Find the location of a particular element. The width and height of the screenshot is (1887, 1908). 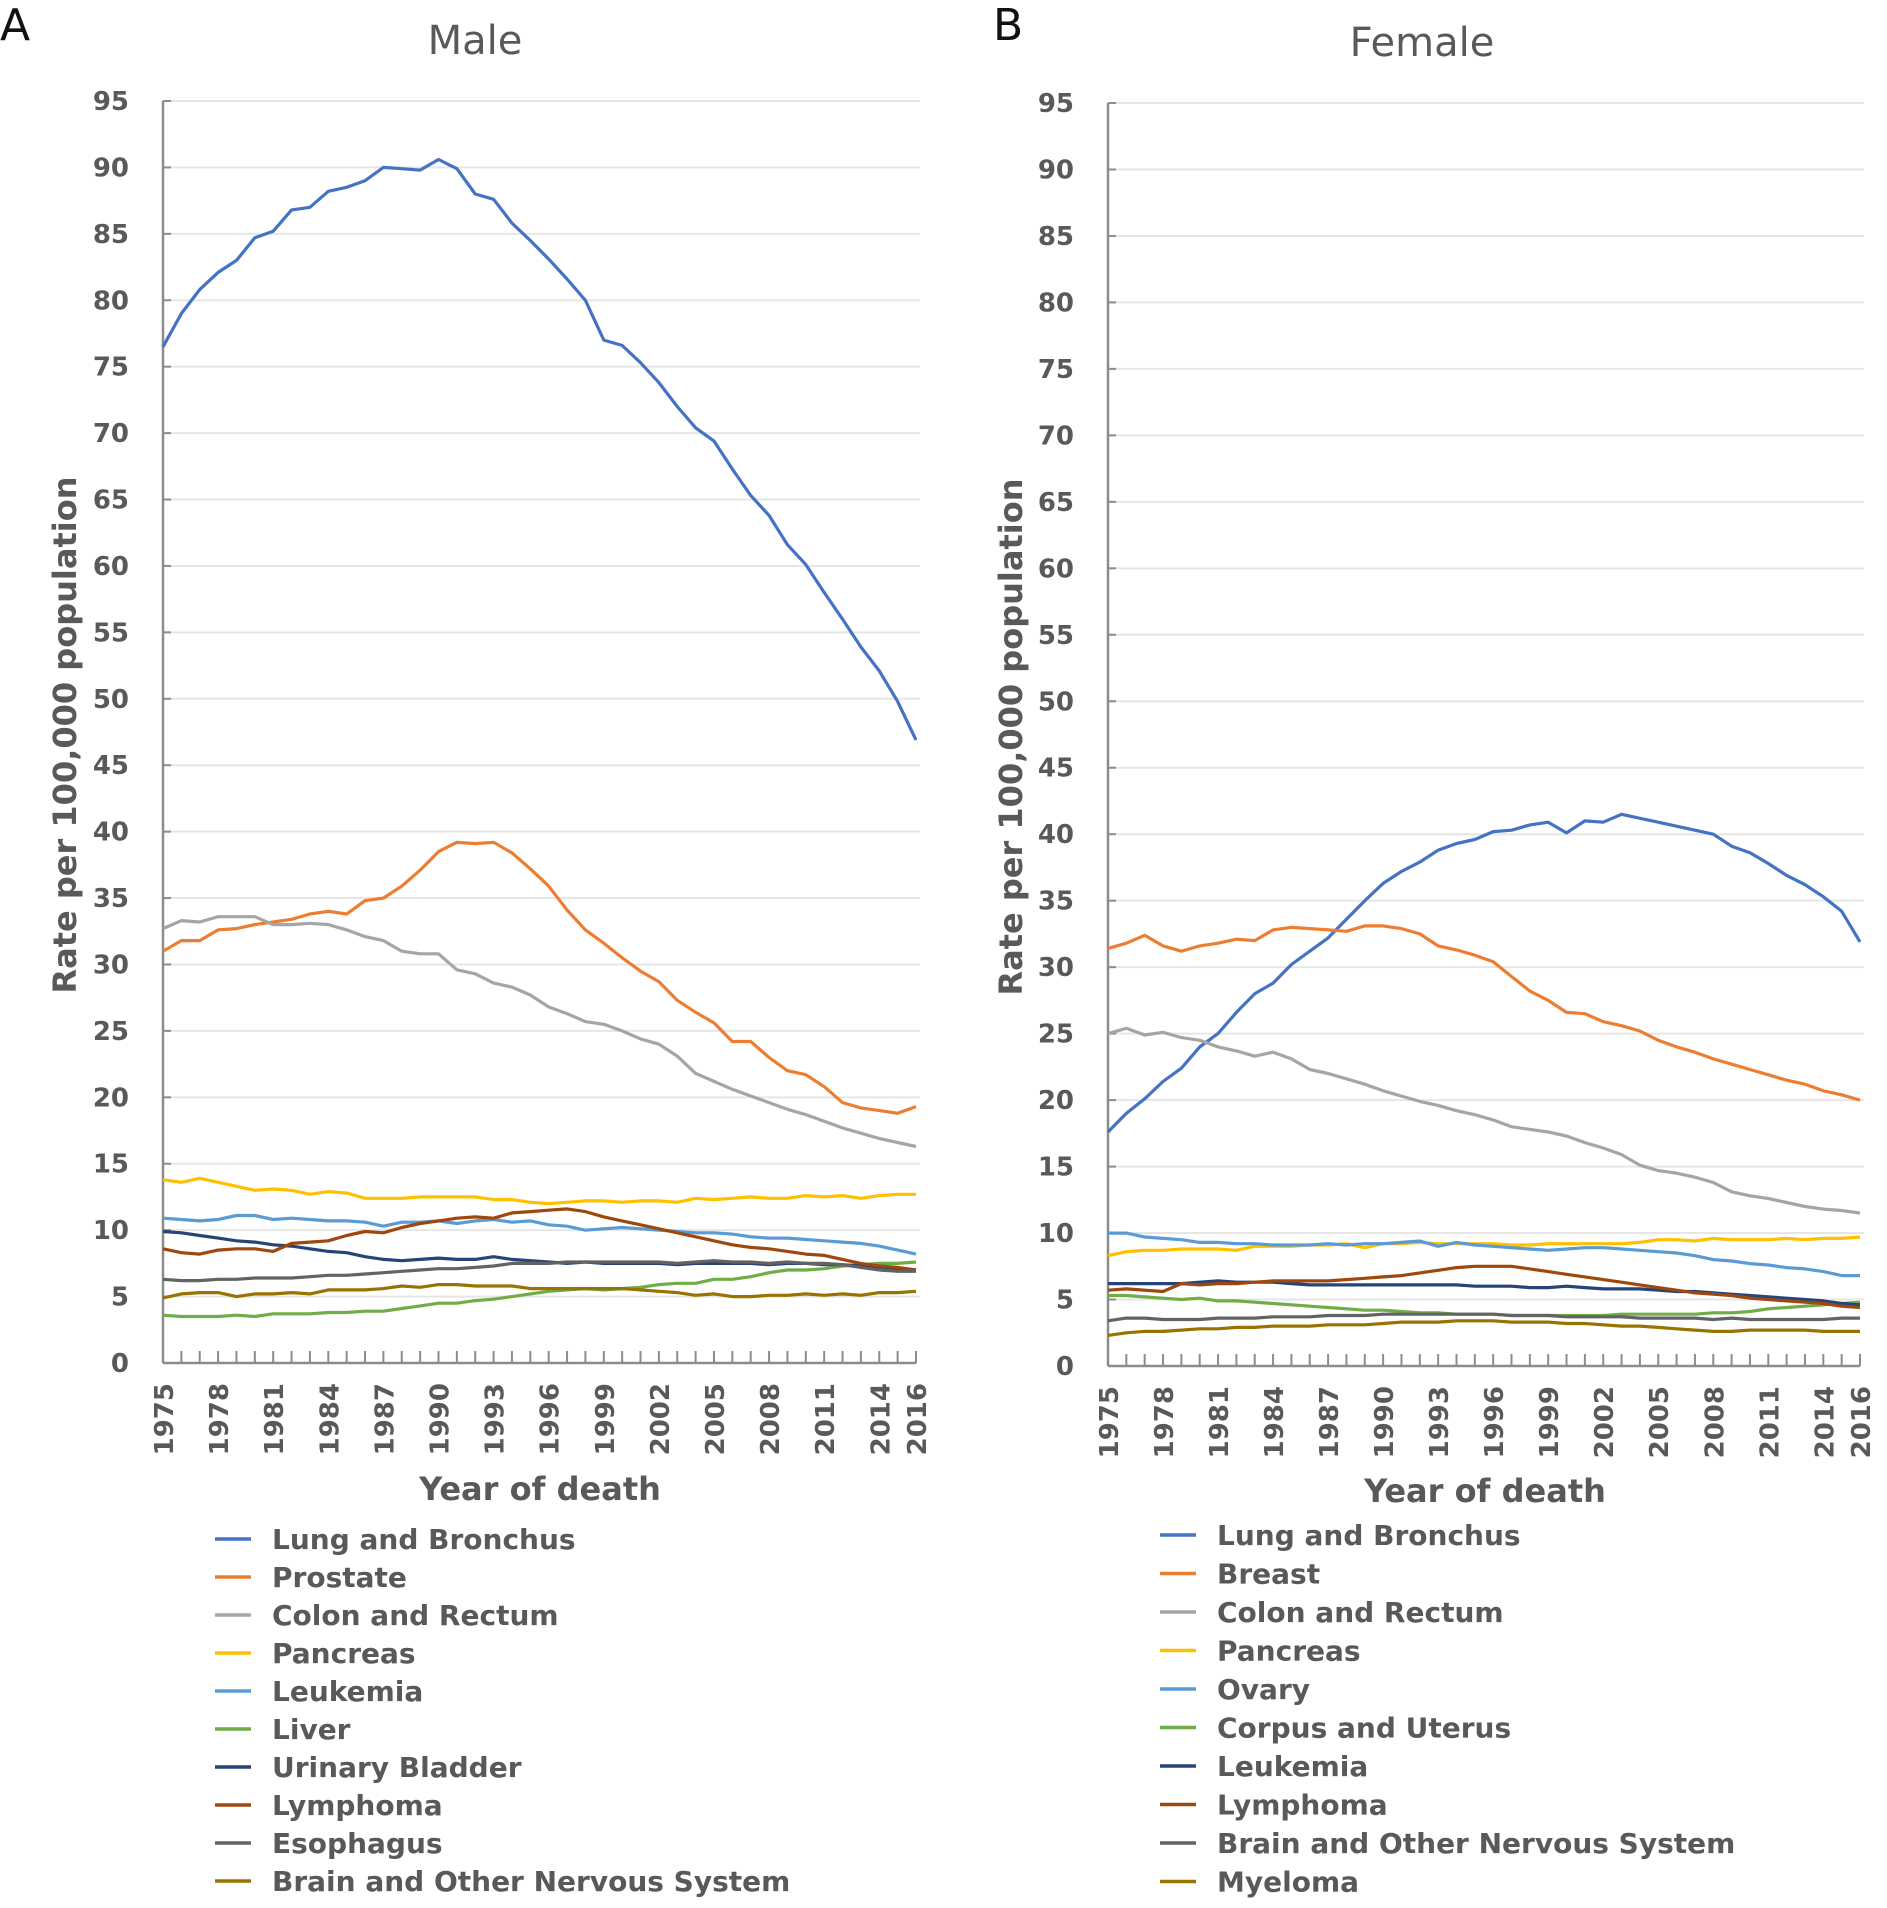

legend-label: Prostate is located at coordinates (339, 1577).